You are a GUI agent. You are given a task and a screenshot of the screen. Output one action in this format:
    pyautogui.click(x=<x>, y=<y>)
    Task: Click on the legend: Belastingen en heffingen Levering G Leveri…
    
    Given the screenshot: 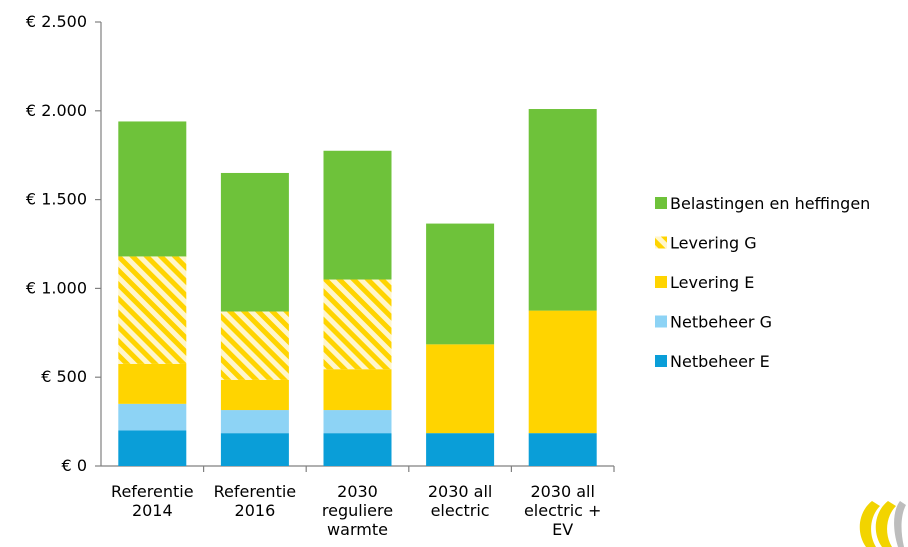 What is the action you would take?
    pyautogui.click(x=762, y=282)
    